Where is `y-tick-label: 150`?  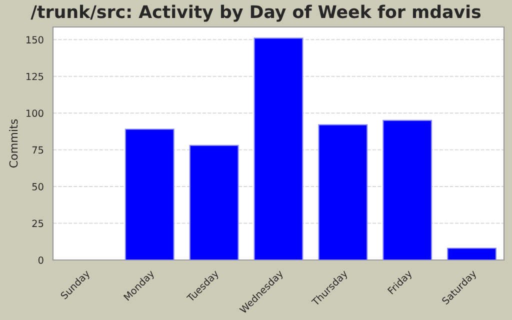
y-tick-label: 150 is located at coordinates (35, 40).